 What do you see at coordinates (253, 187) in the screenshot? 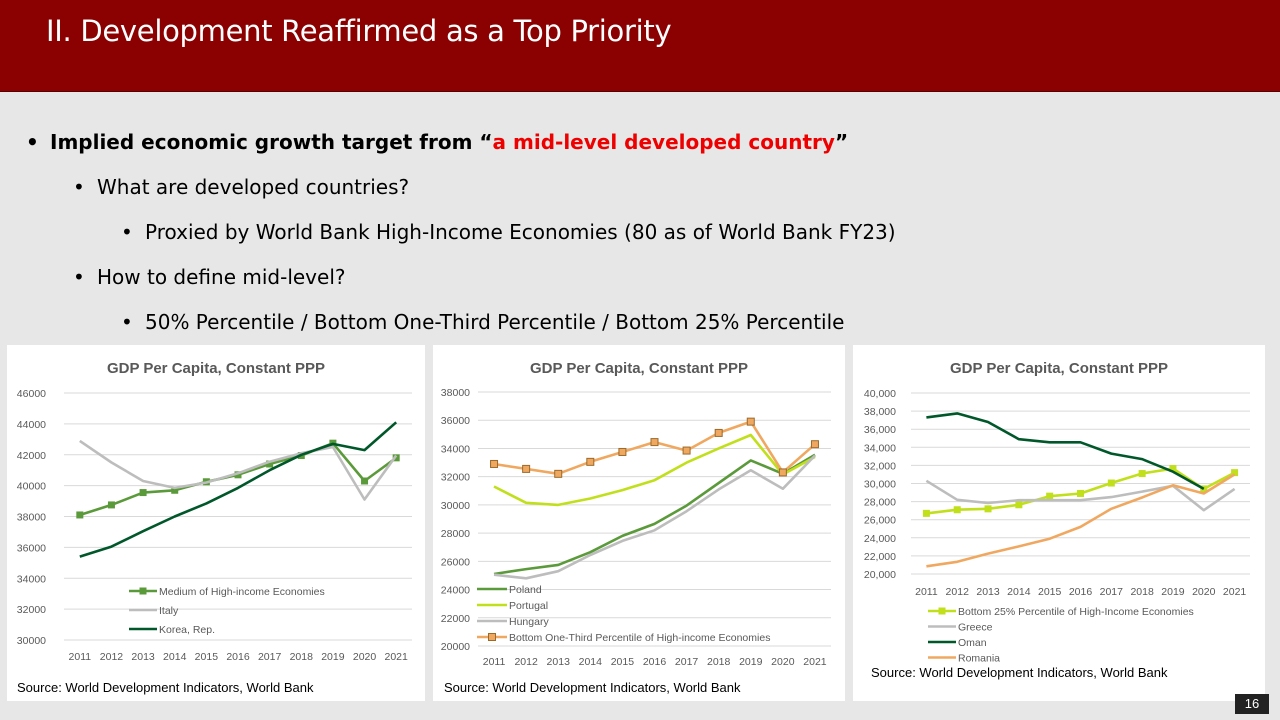
I see `bullet-text: What are developed countries?` at bounding box center [253, 187].